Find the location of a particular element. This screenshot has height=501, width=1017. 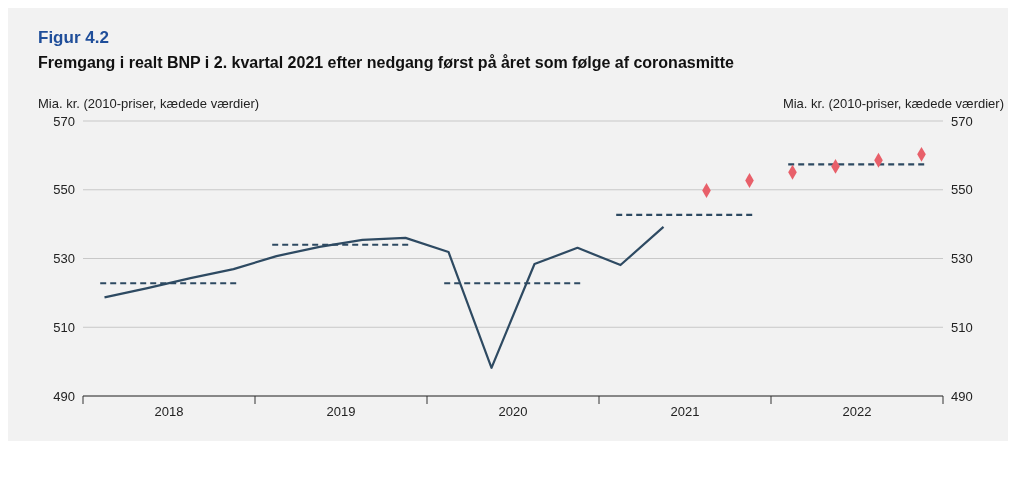

y2-tick-label: 570 is located at coordinates (962, 121).